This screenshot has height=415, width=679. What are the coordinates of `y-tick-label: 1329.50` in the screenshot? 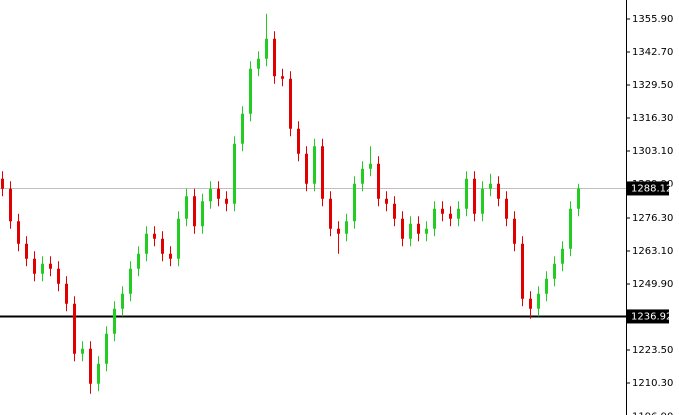 It's located at (652, 85).